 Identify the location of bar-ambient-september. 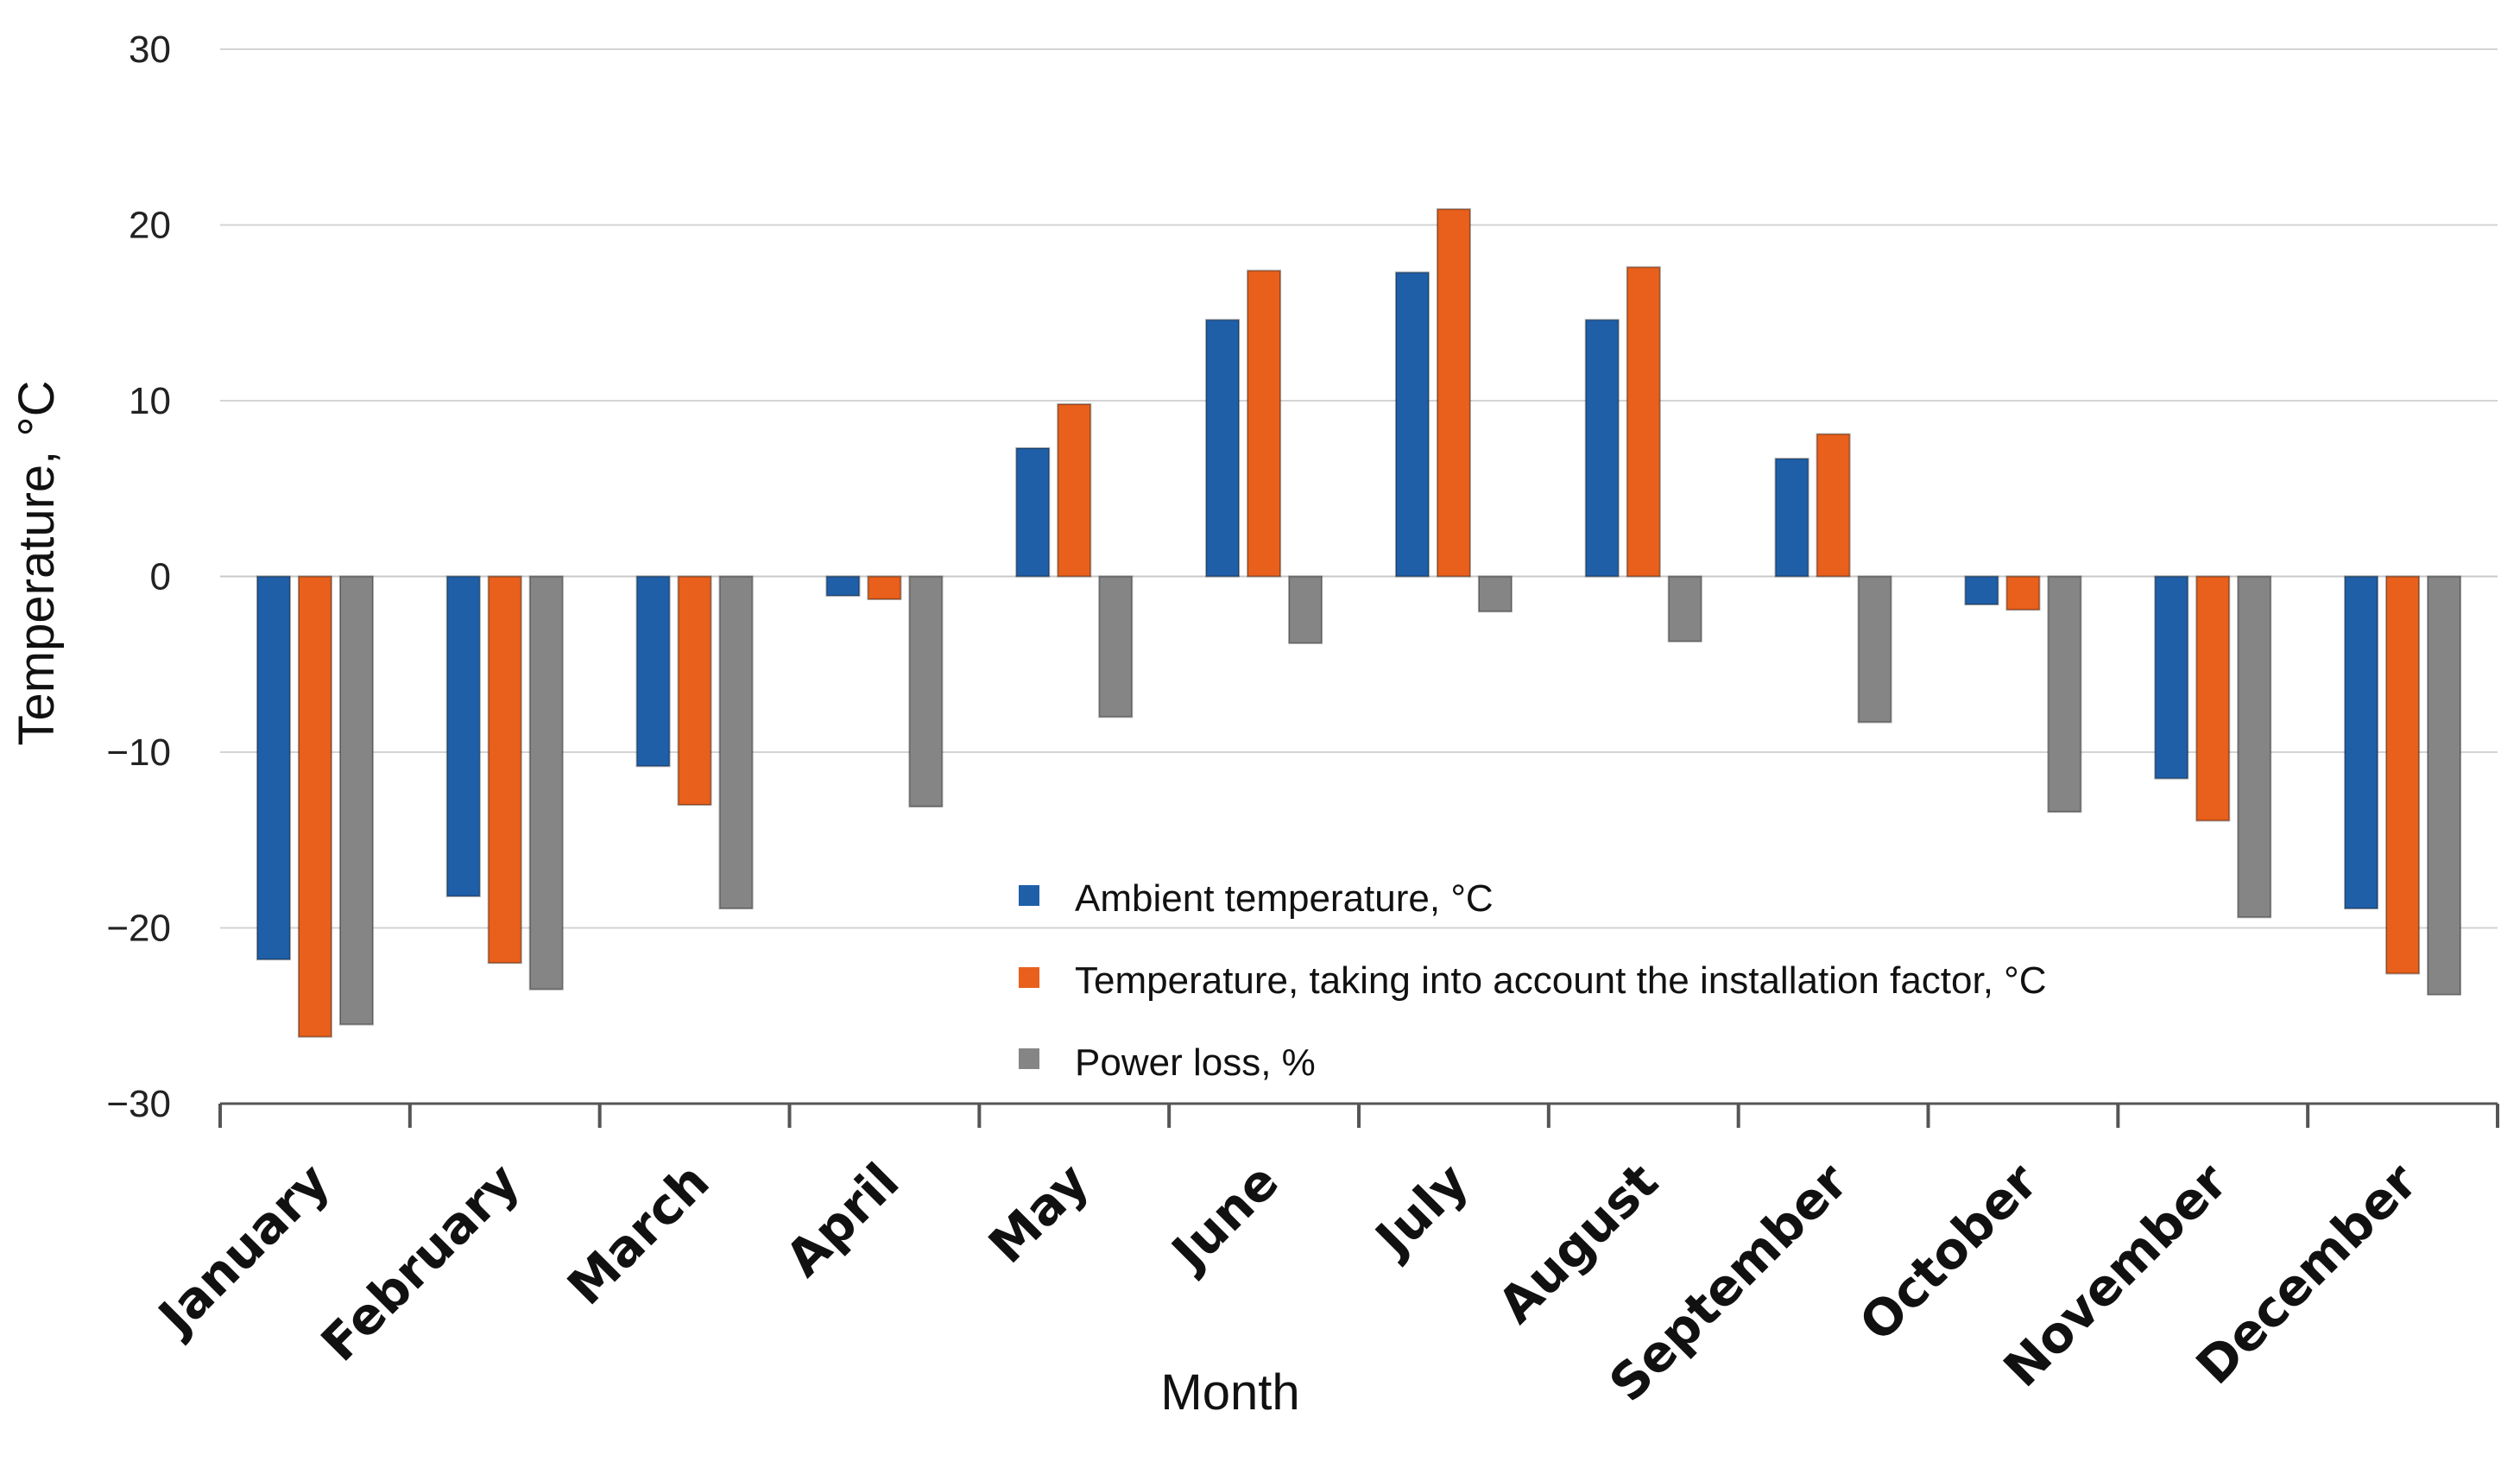
(1791, 518).